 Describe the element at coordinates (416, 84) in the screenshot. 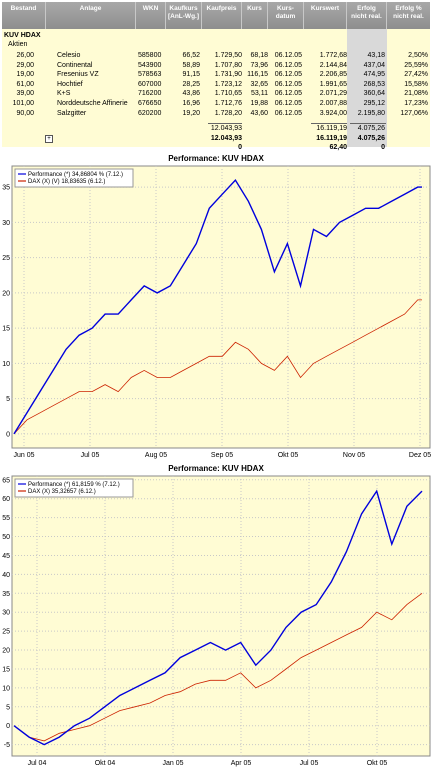

I see `cell-pct: 15,58%` at that location.